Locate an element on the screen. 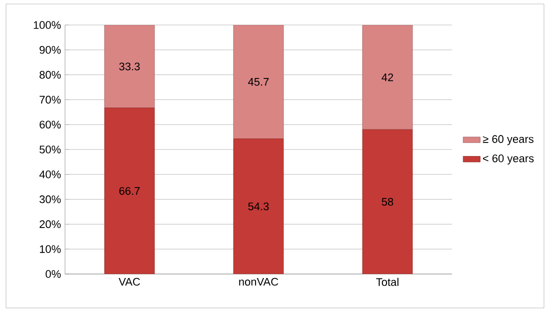 Image resolution: width=550 pixels, height=312 pixels. legend-label: < 60 years is located at coordinates (508, 159).